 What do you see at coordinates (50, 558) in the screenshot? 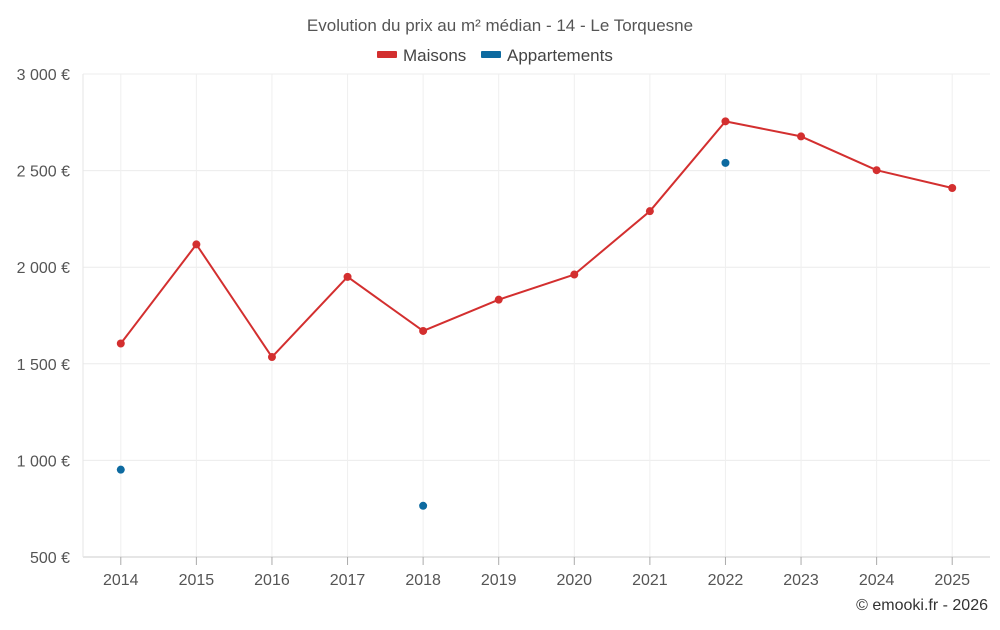
I see `y-tick-label: 500 €` at bounding box center [50, 558].